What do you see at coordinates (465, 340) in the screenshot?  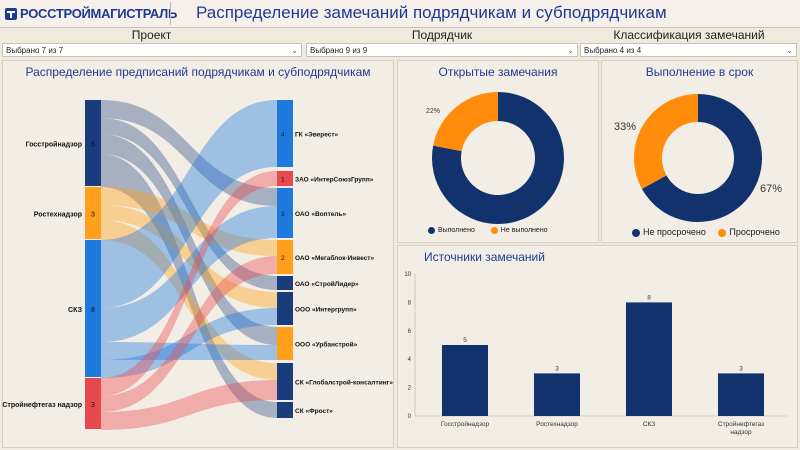 I see `bar-value-label: 5` at bounding box center [465, 340].